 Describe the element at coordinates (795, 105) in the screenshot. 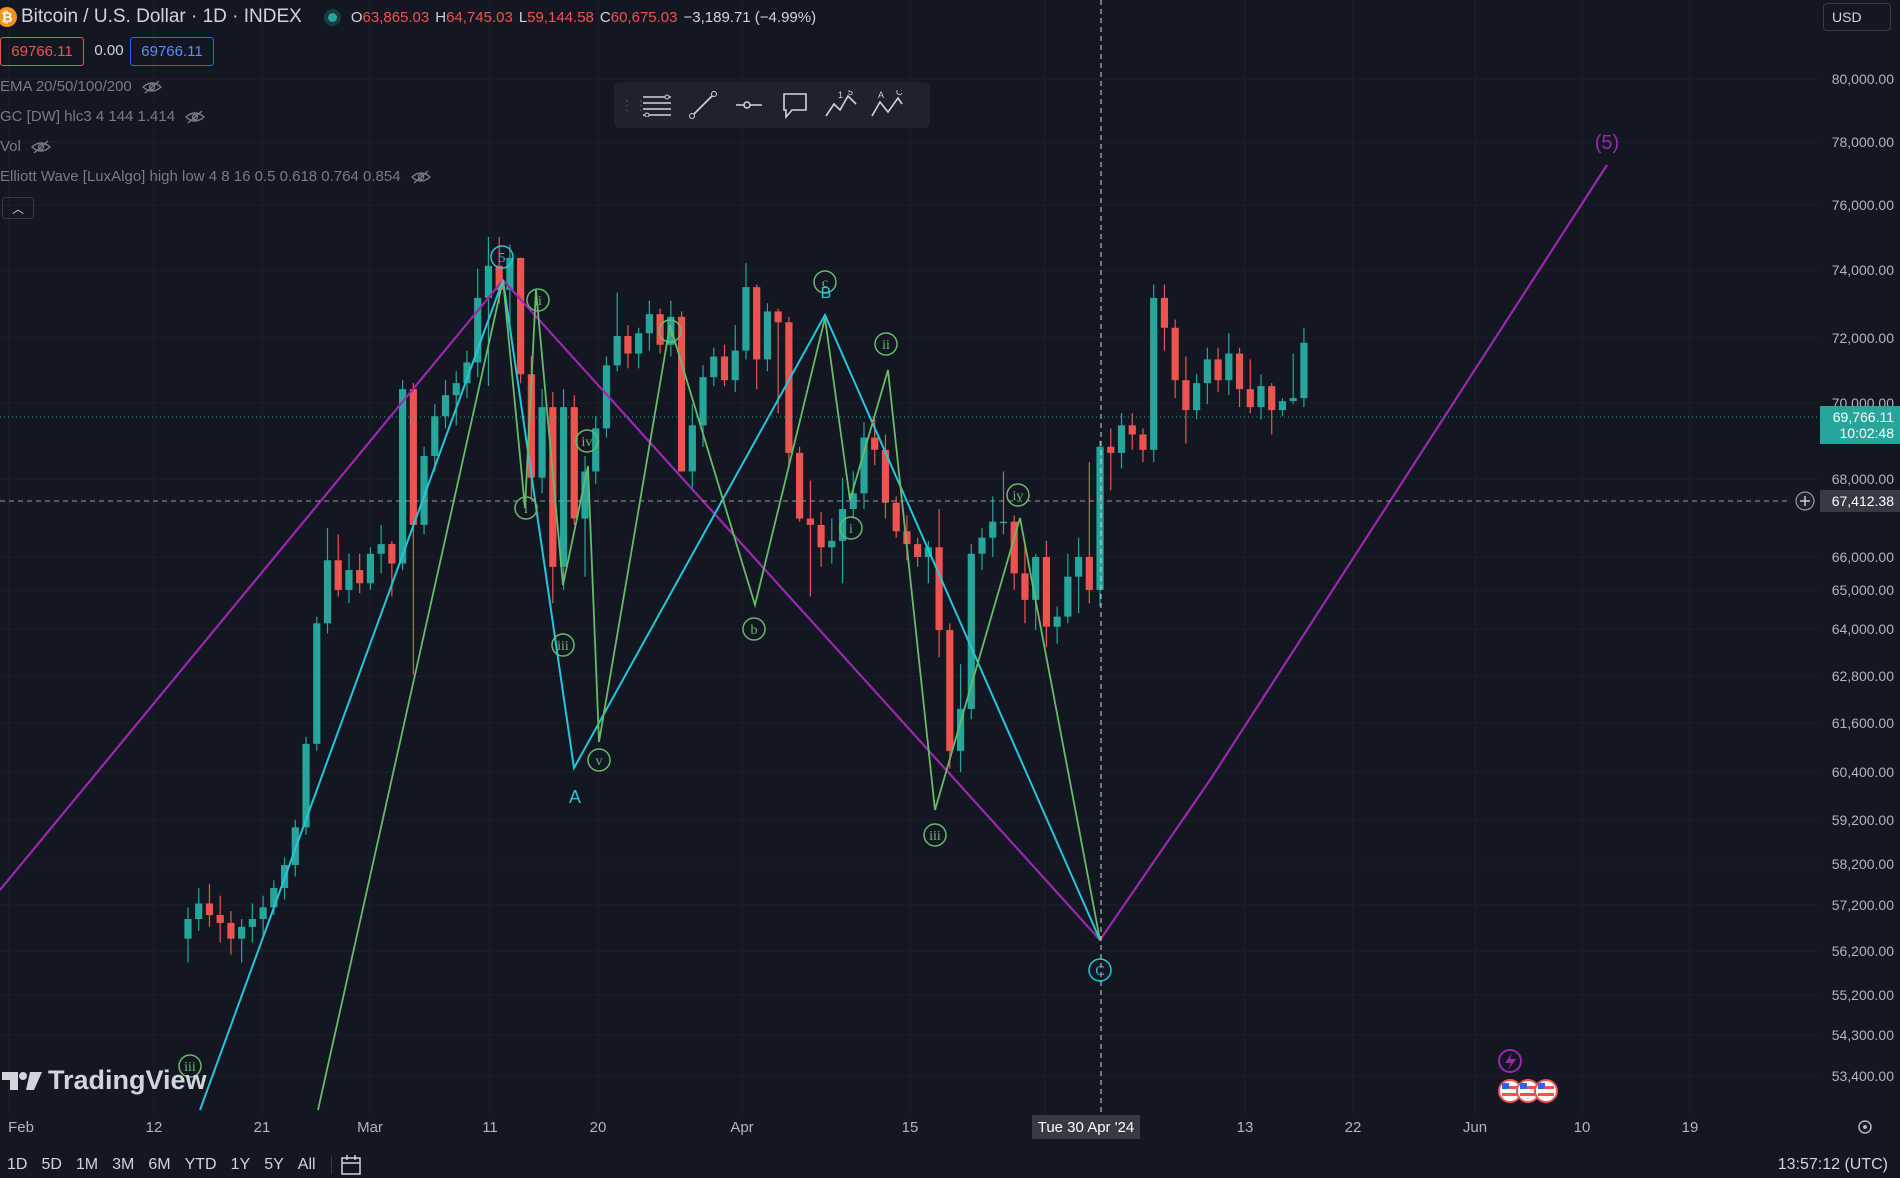

I see `callout-button` at that location.